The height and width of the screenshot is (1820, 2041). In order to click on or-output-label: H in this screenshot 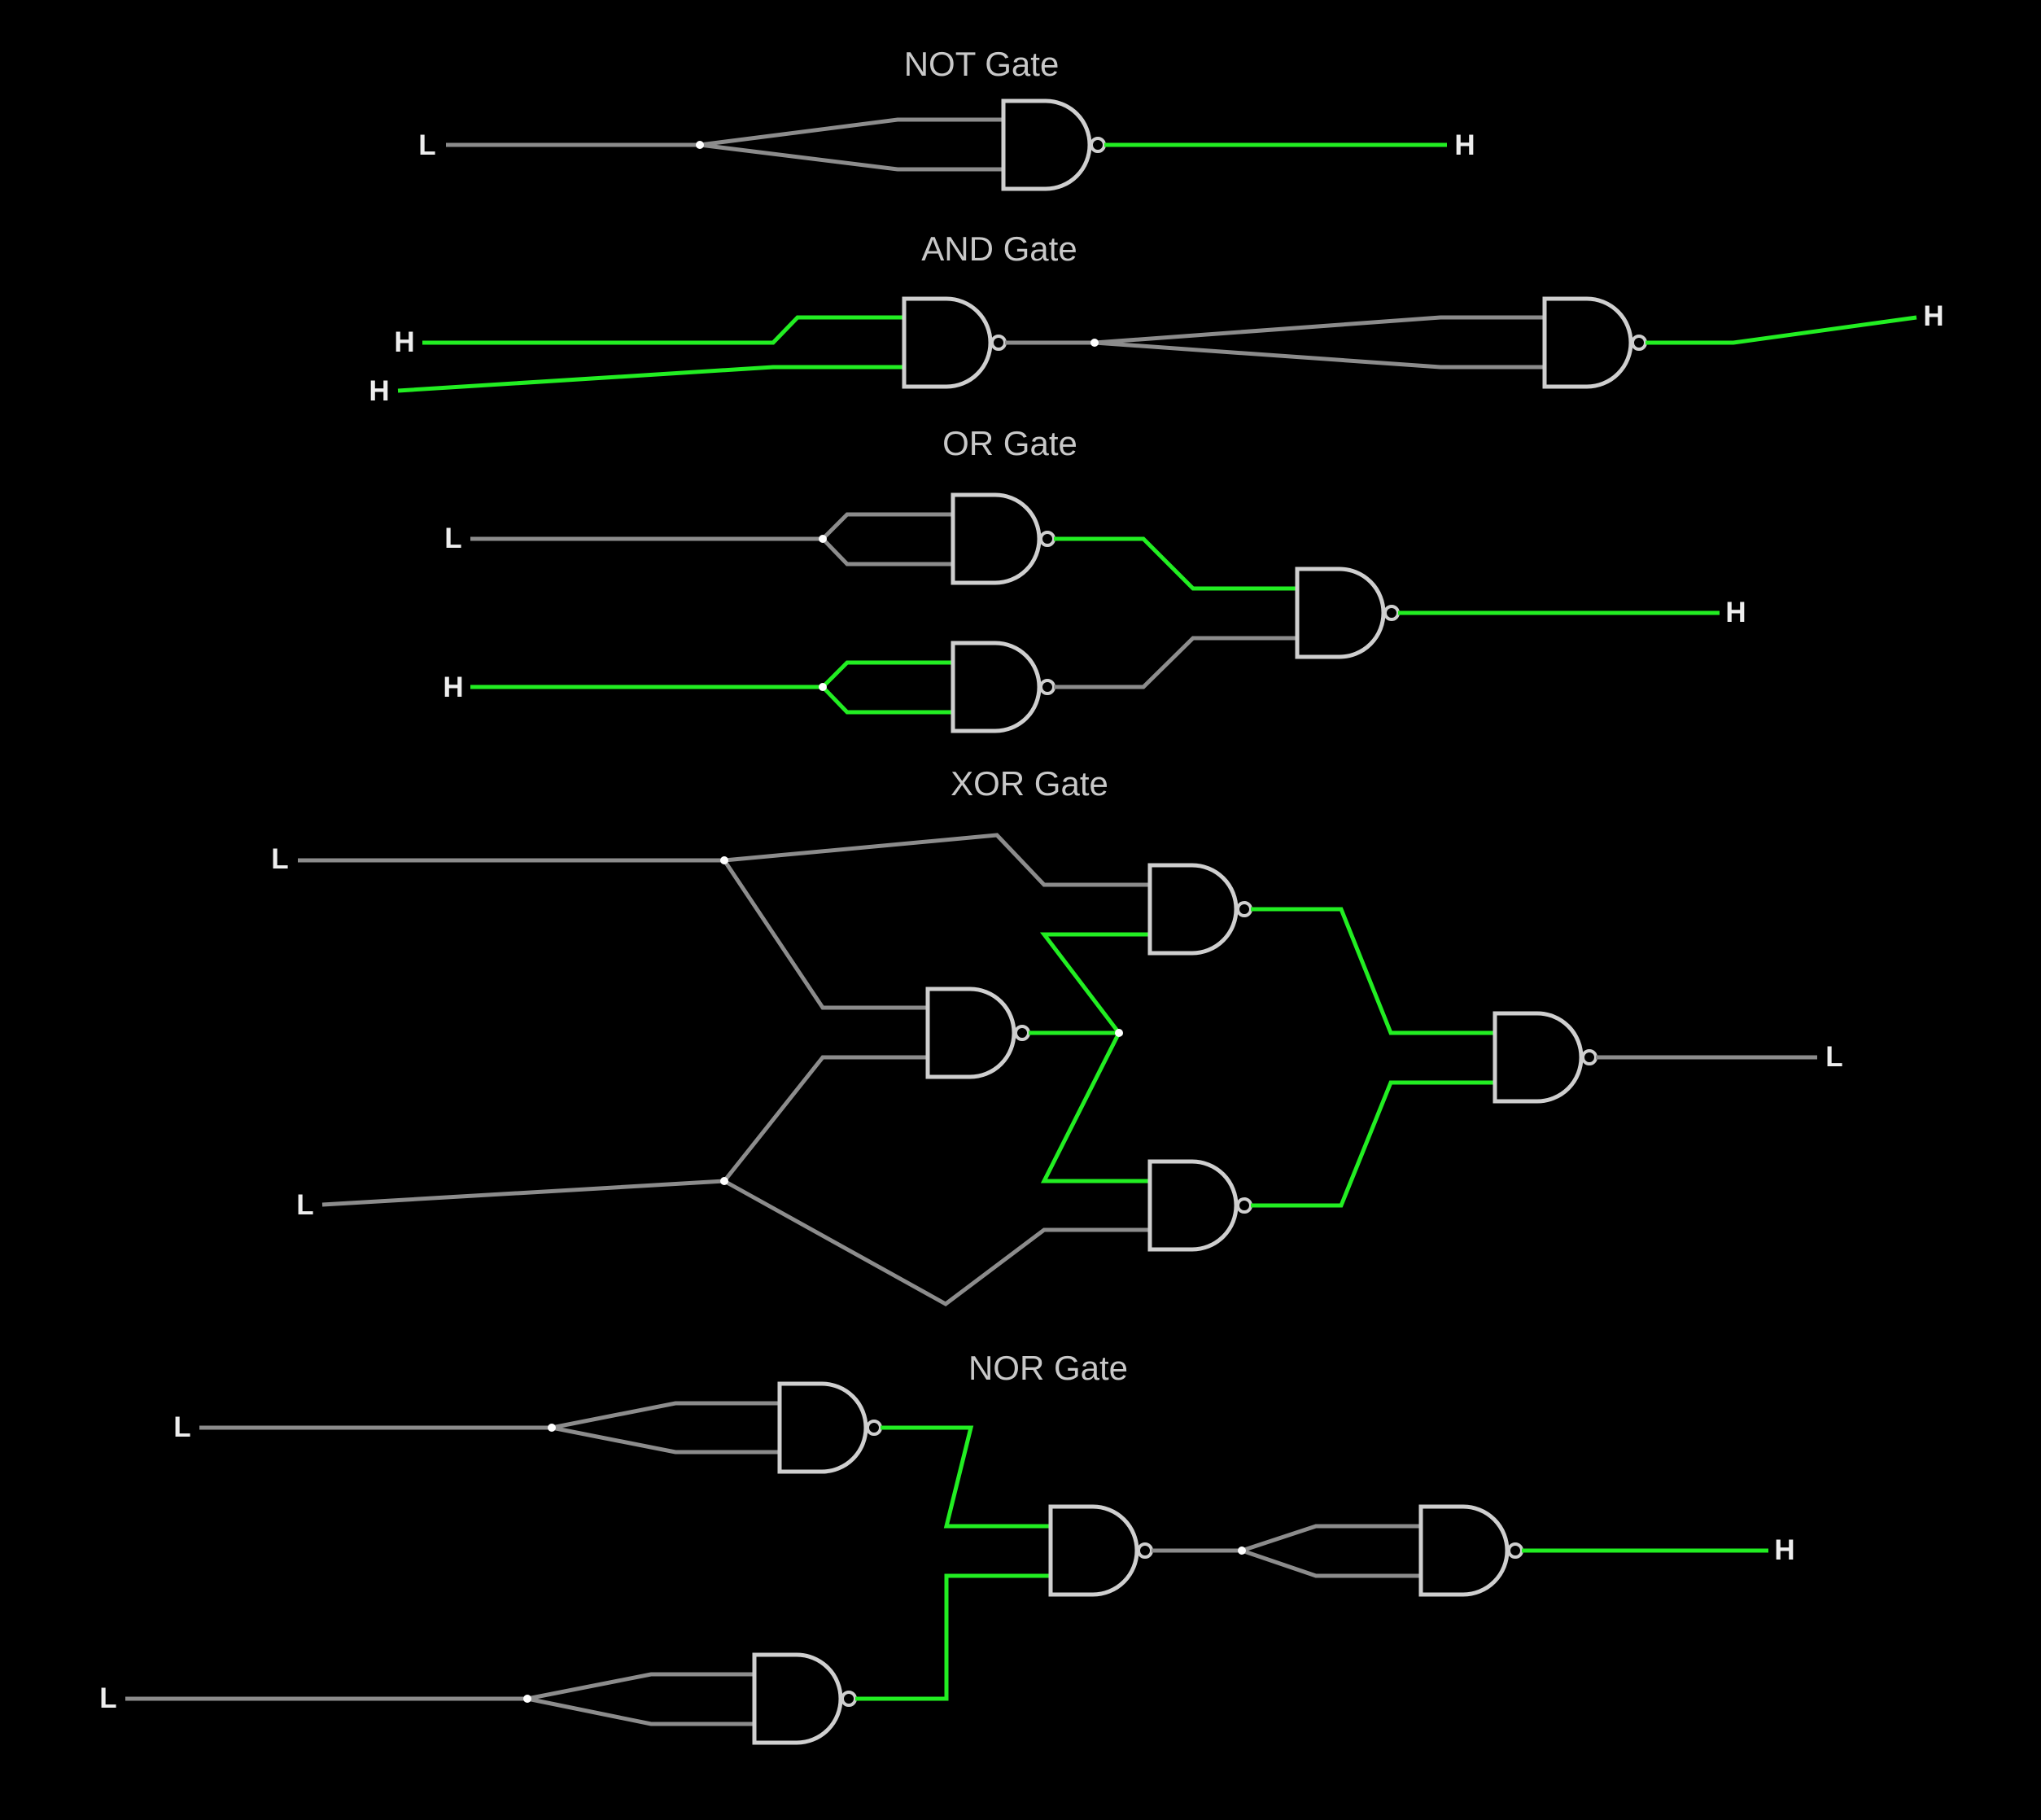, I will do `click(1735, 612)`.